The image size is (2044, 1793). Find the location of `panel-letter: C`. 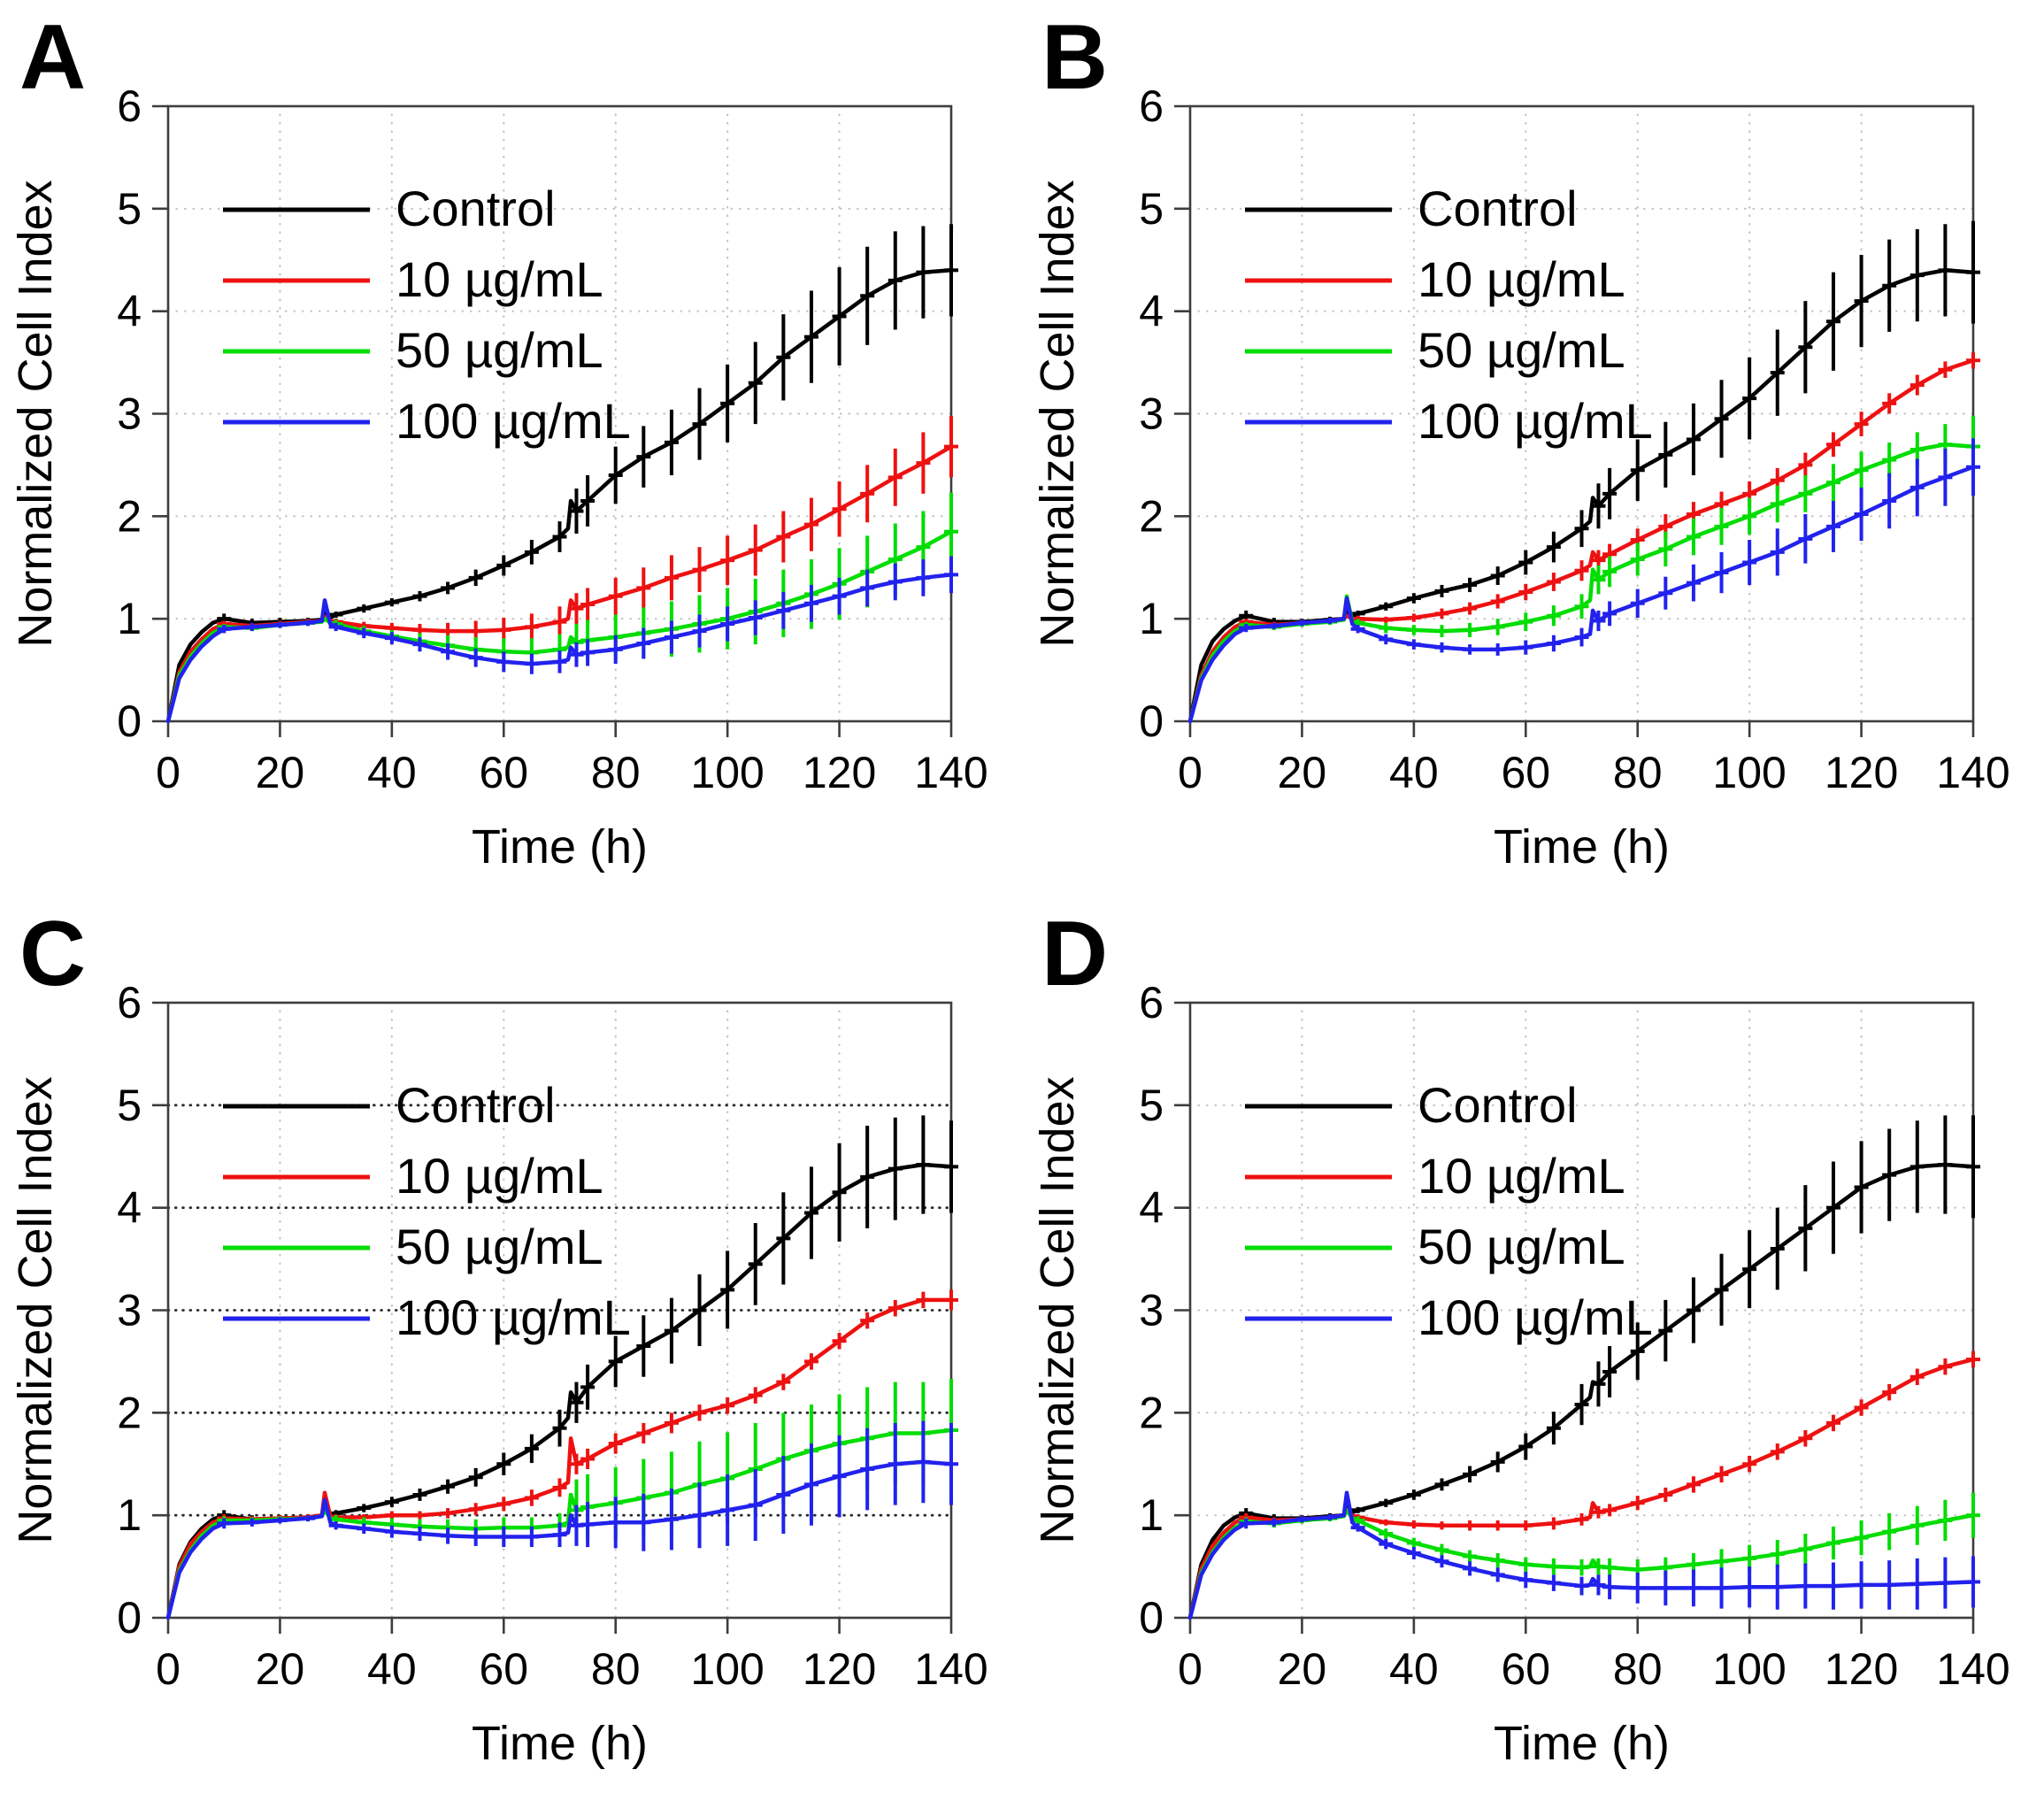

panel-letter: C is located at coordinates (53, 954).